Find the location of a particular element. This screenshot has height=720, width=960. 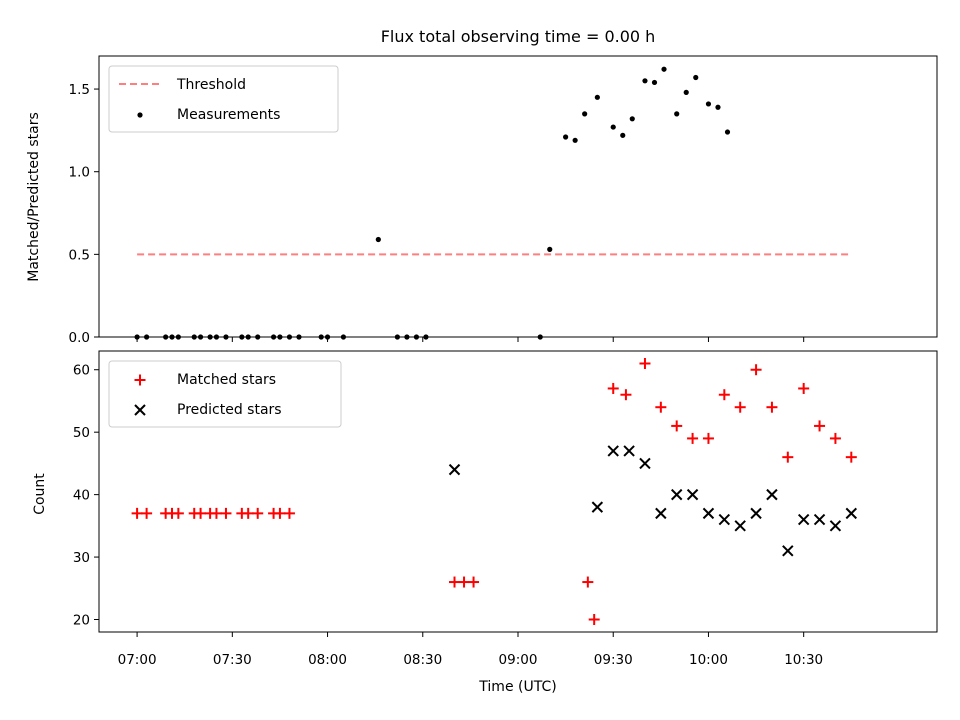

bottom-ytick-label-1: 30 is located at coordinates (81, 558).